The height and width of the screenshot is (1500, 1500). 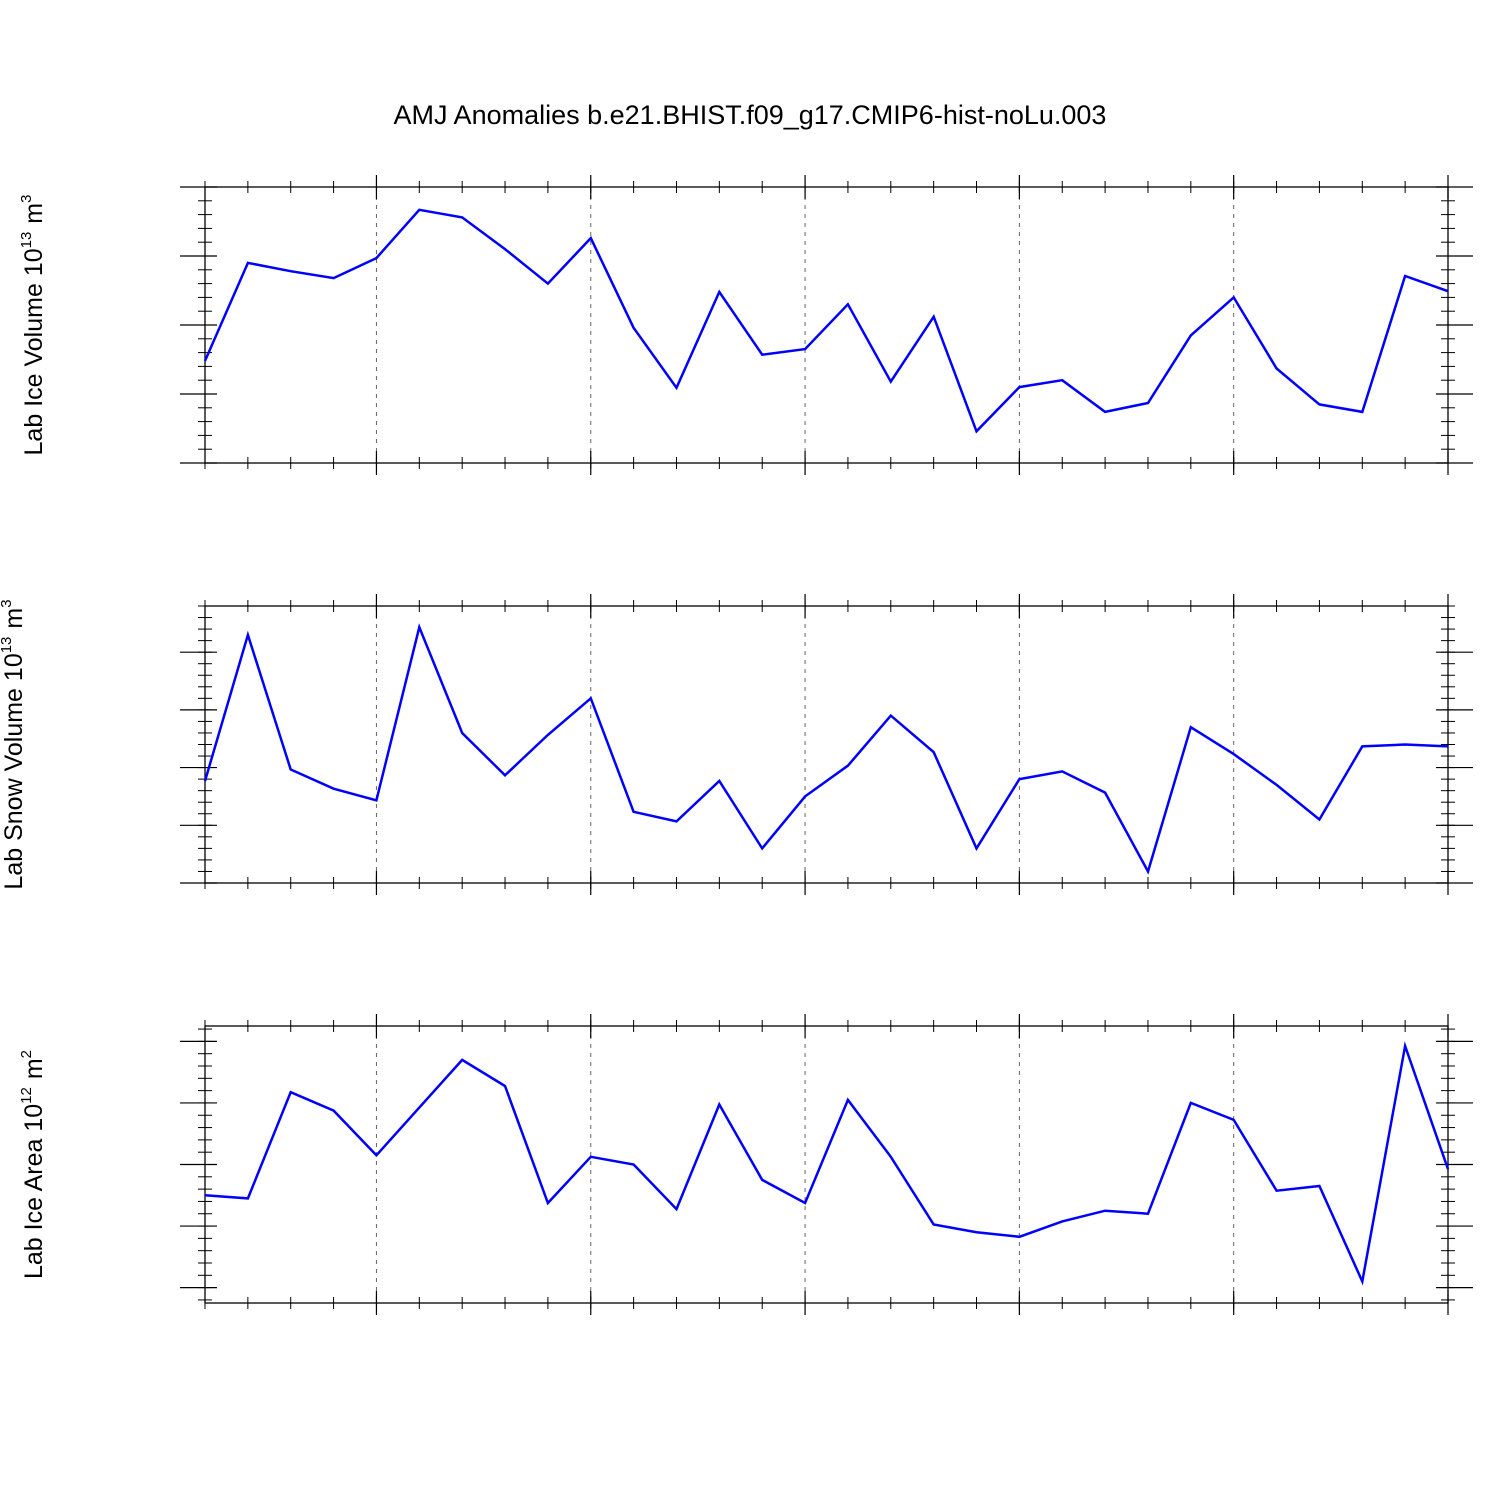 I want to click on y-axis-label-ylabel-exp: 12, so click(x=26, y=1095).